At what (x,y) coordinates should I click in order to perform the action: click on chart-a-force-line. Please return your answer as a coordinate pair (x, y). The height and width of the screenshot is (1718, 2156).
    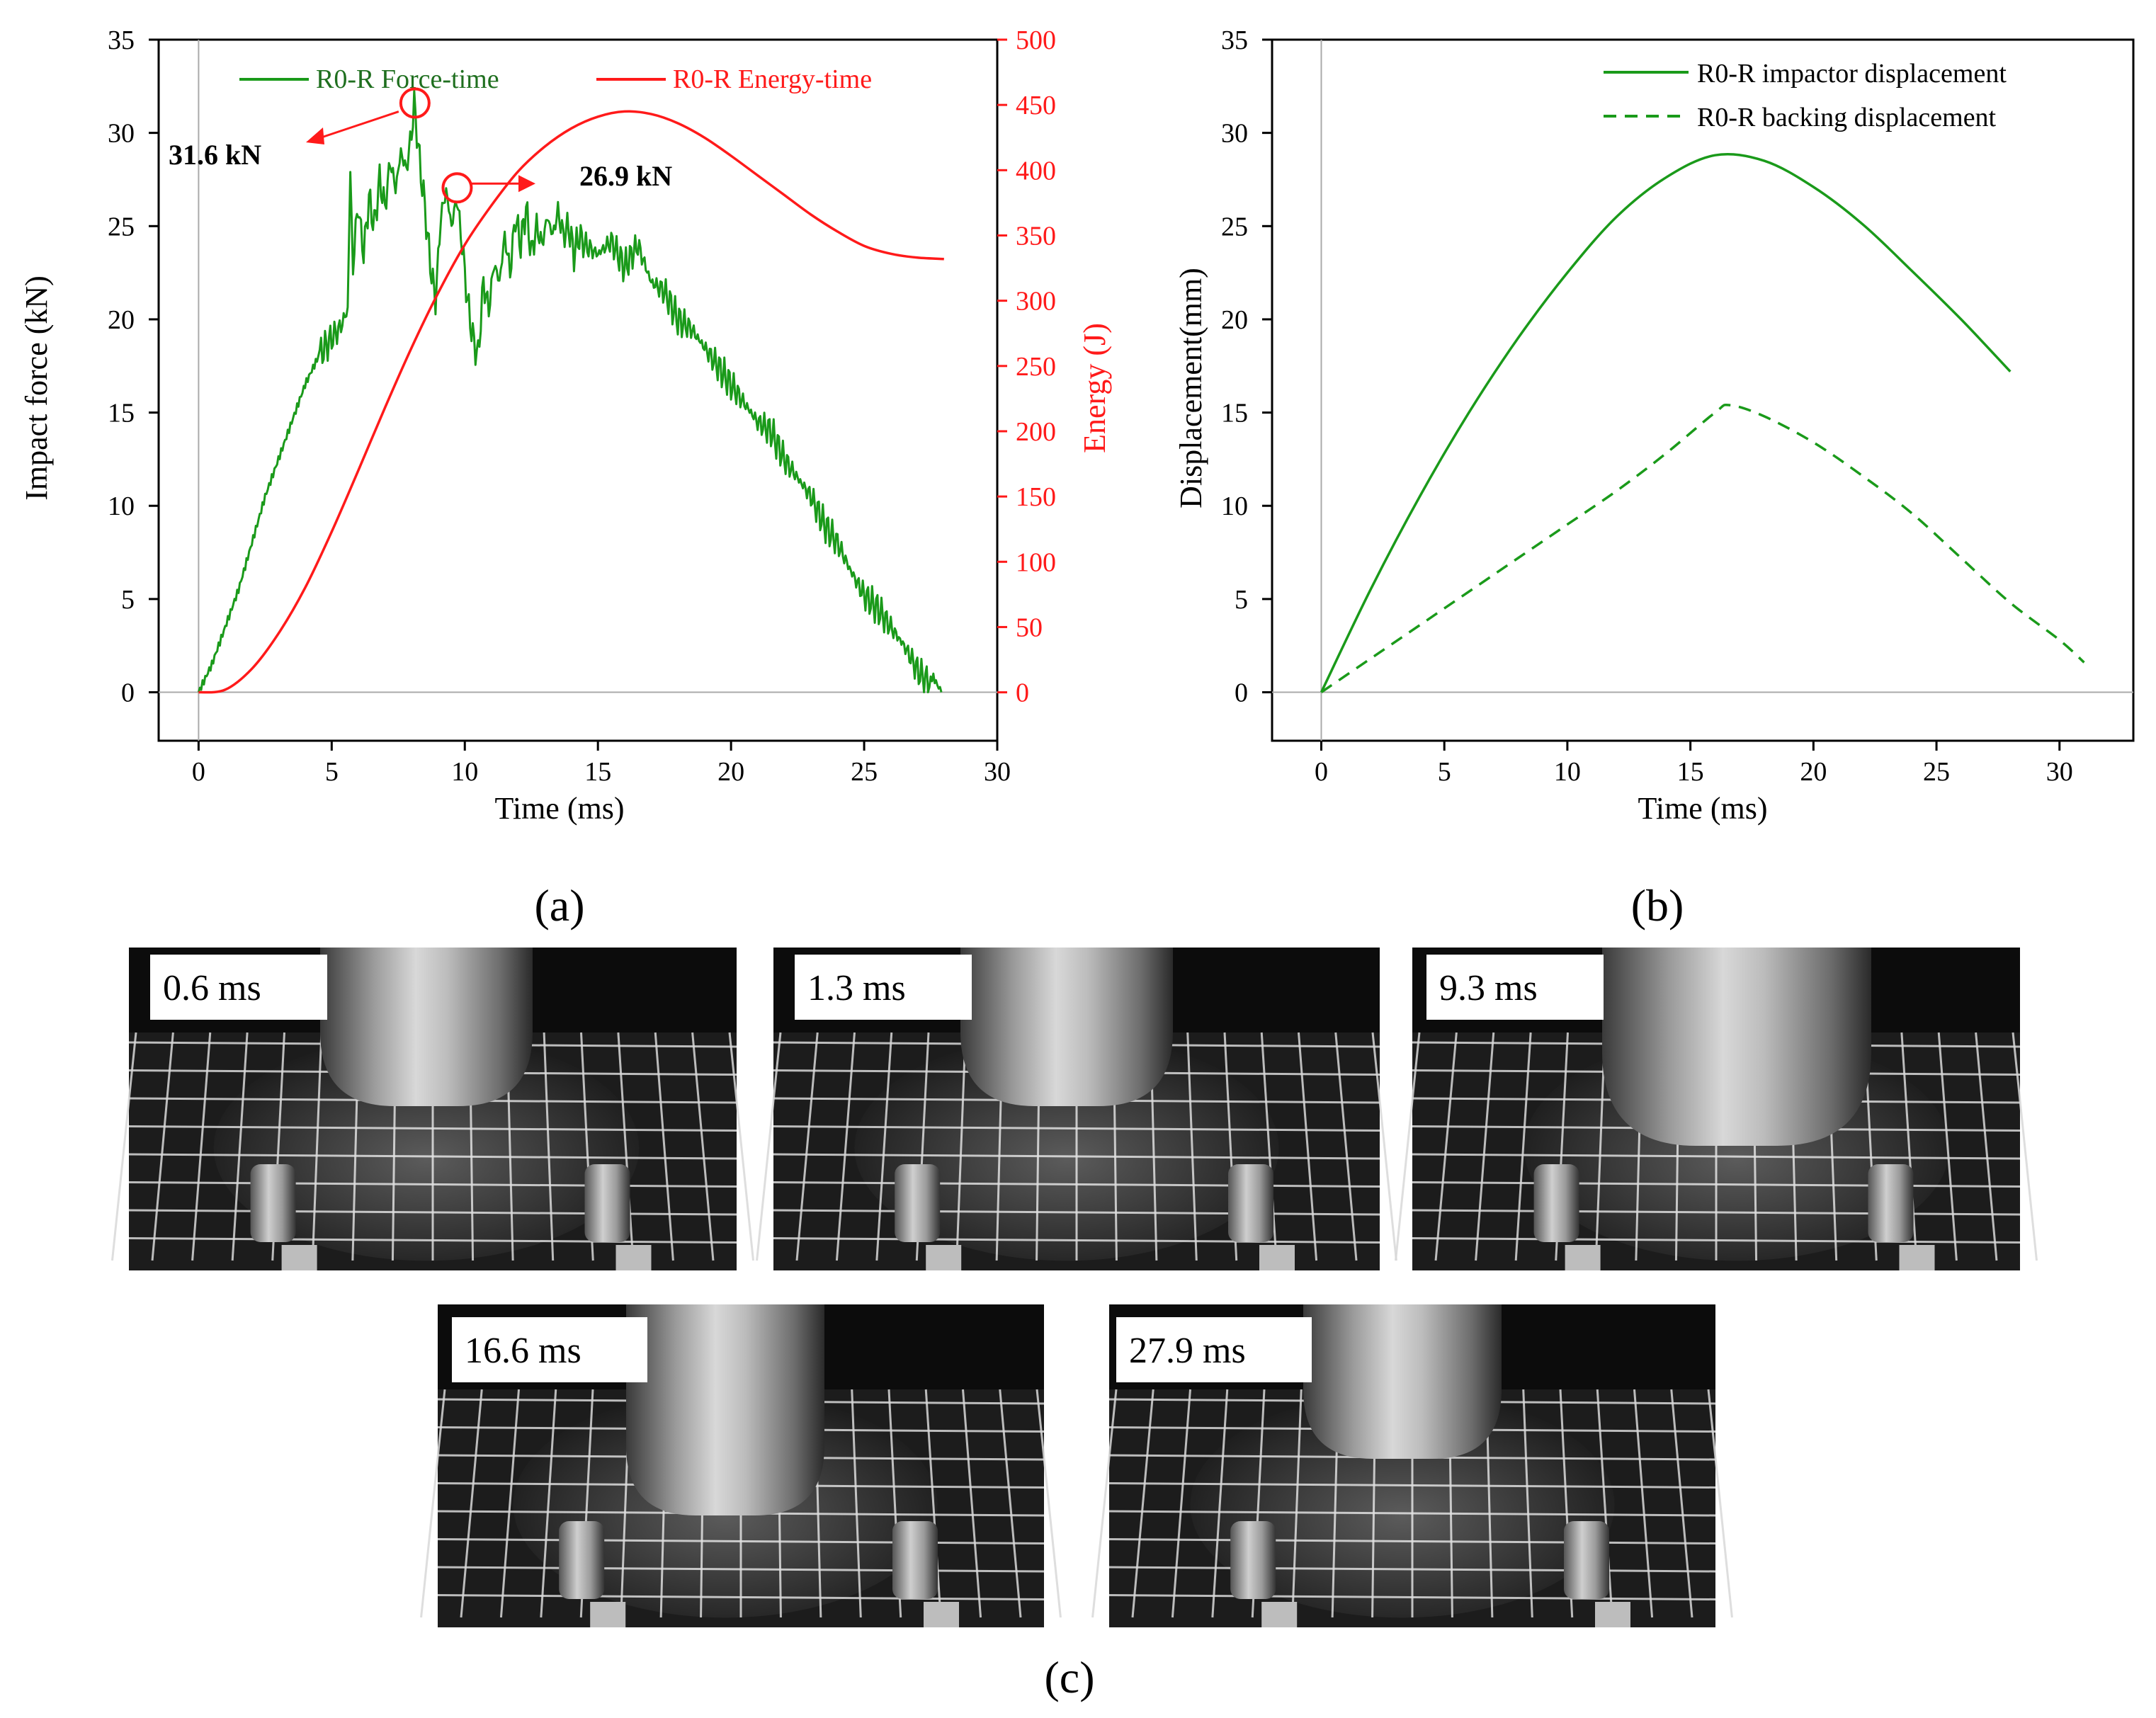
    Looking at the image, I should click on (570, 391).